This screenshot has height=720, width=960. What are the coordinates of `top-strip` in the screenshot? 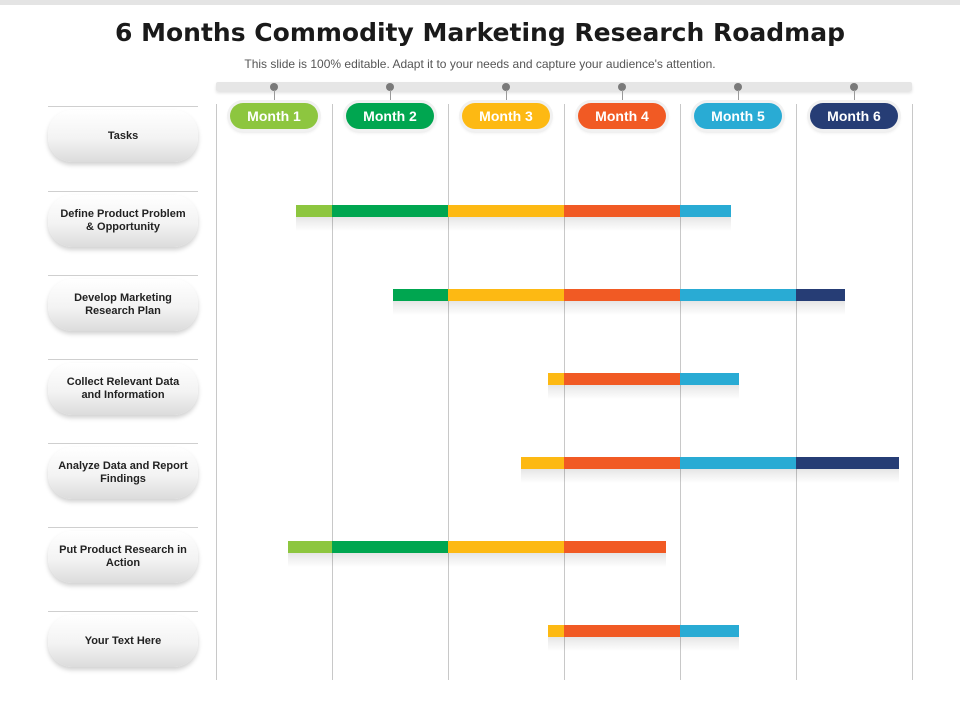 It's located at (480, 2).